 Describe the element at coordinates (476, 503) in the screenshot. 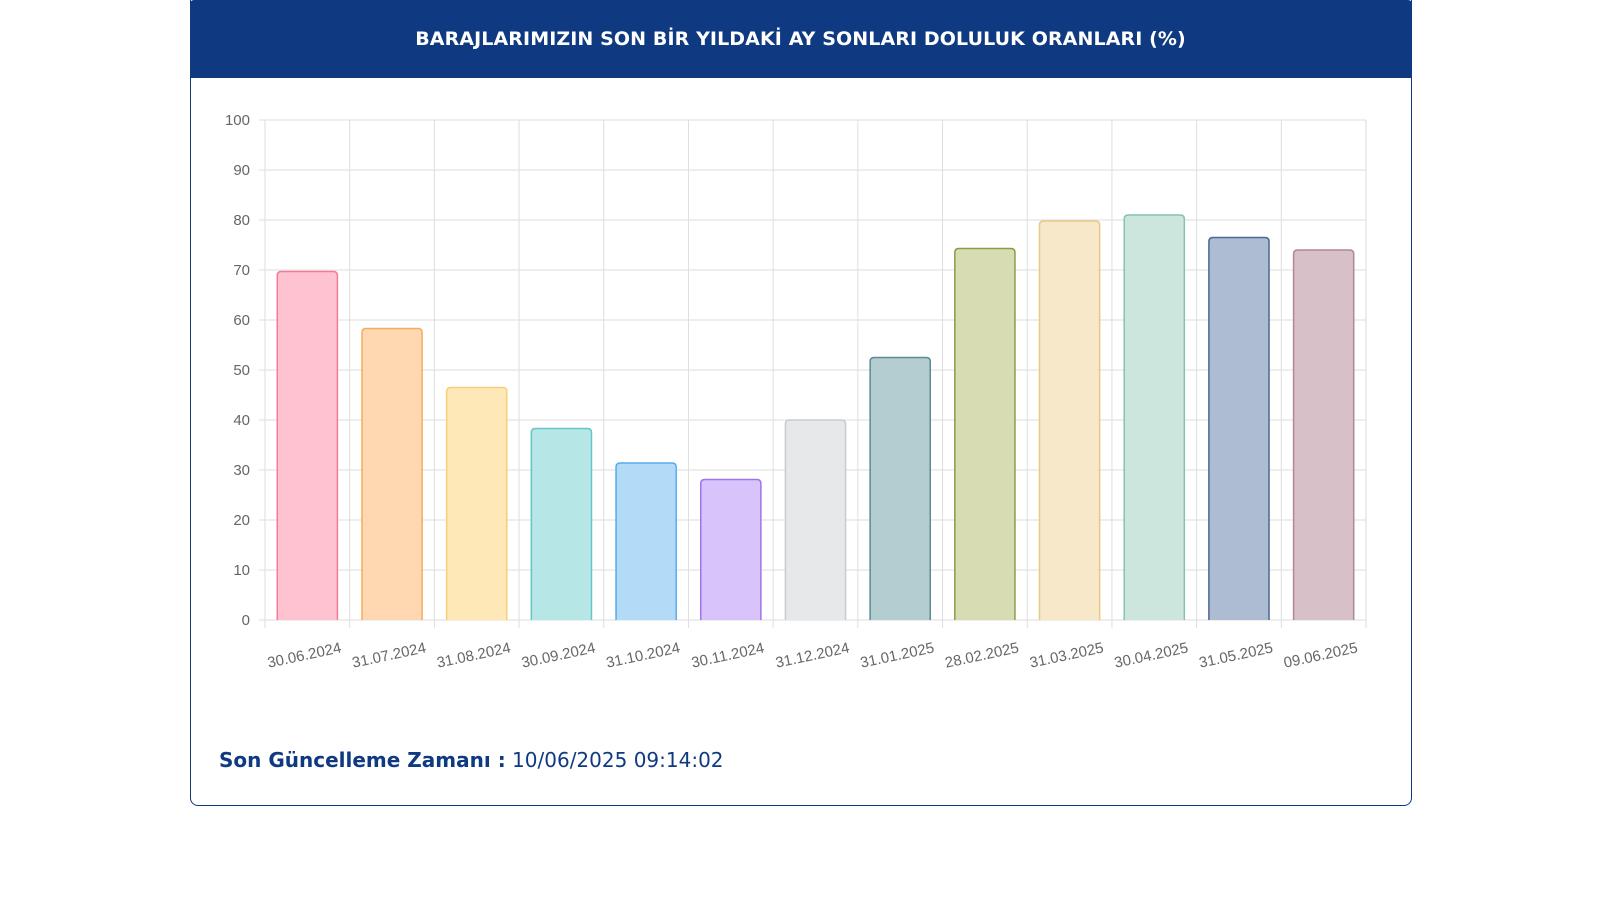

I see `bar-31.08.2024` at that location.